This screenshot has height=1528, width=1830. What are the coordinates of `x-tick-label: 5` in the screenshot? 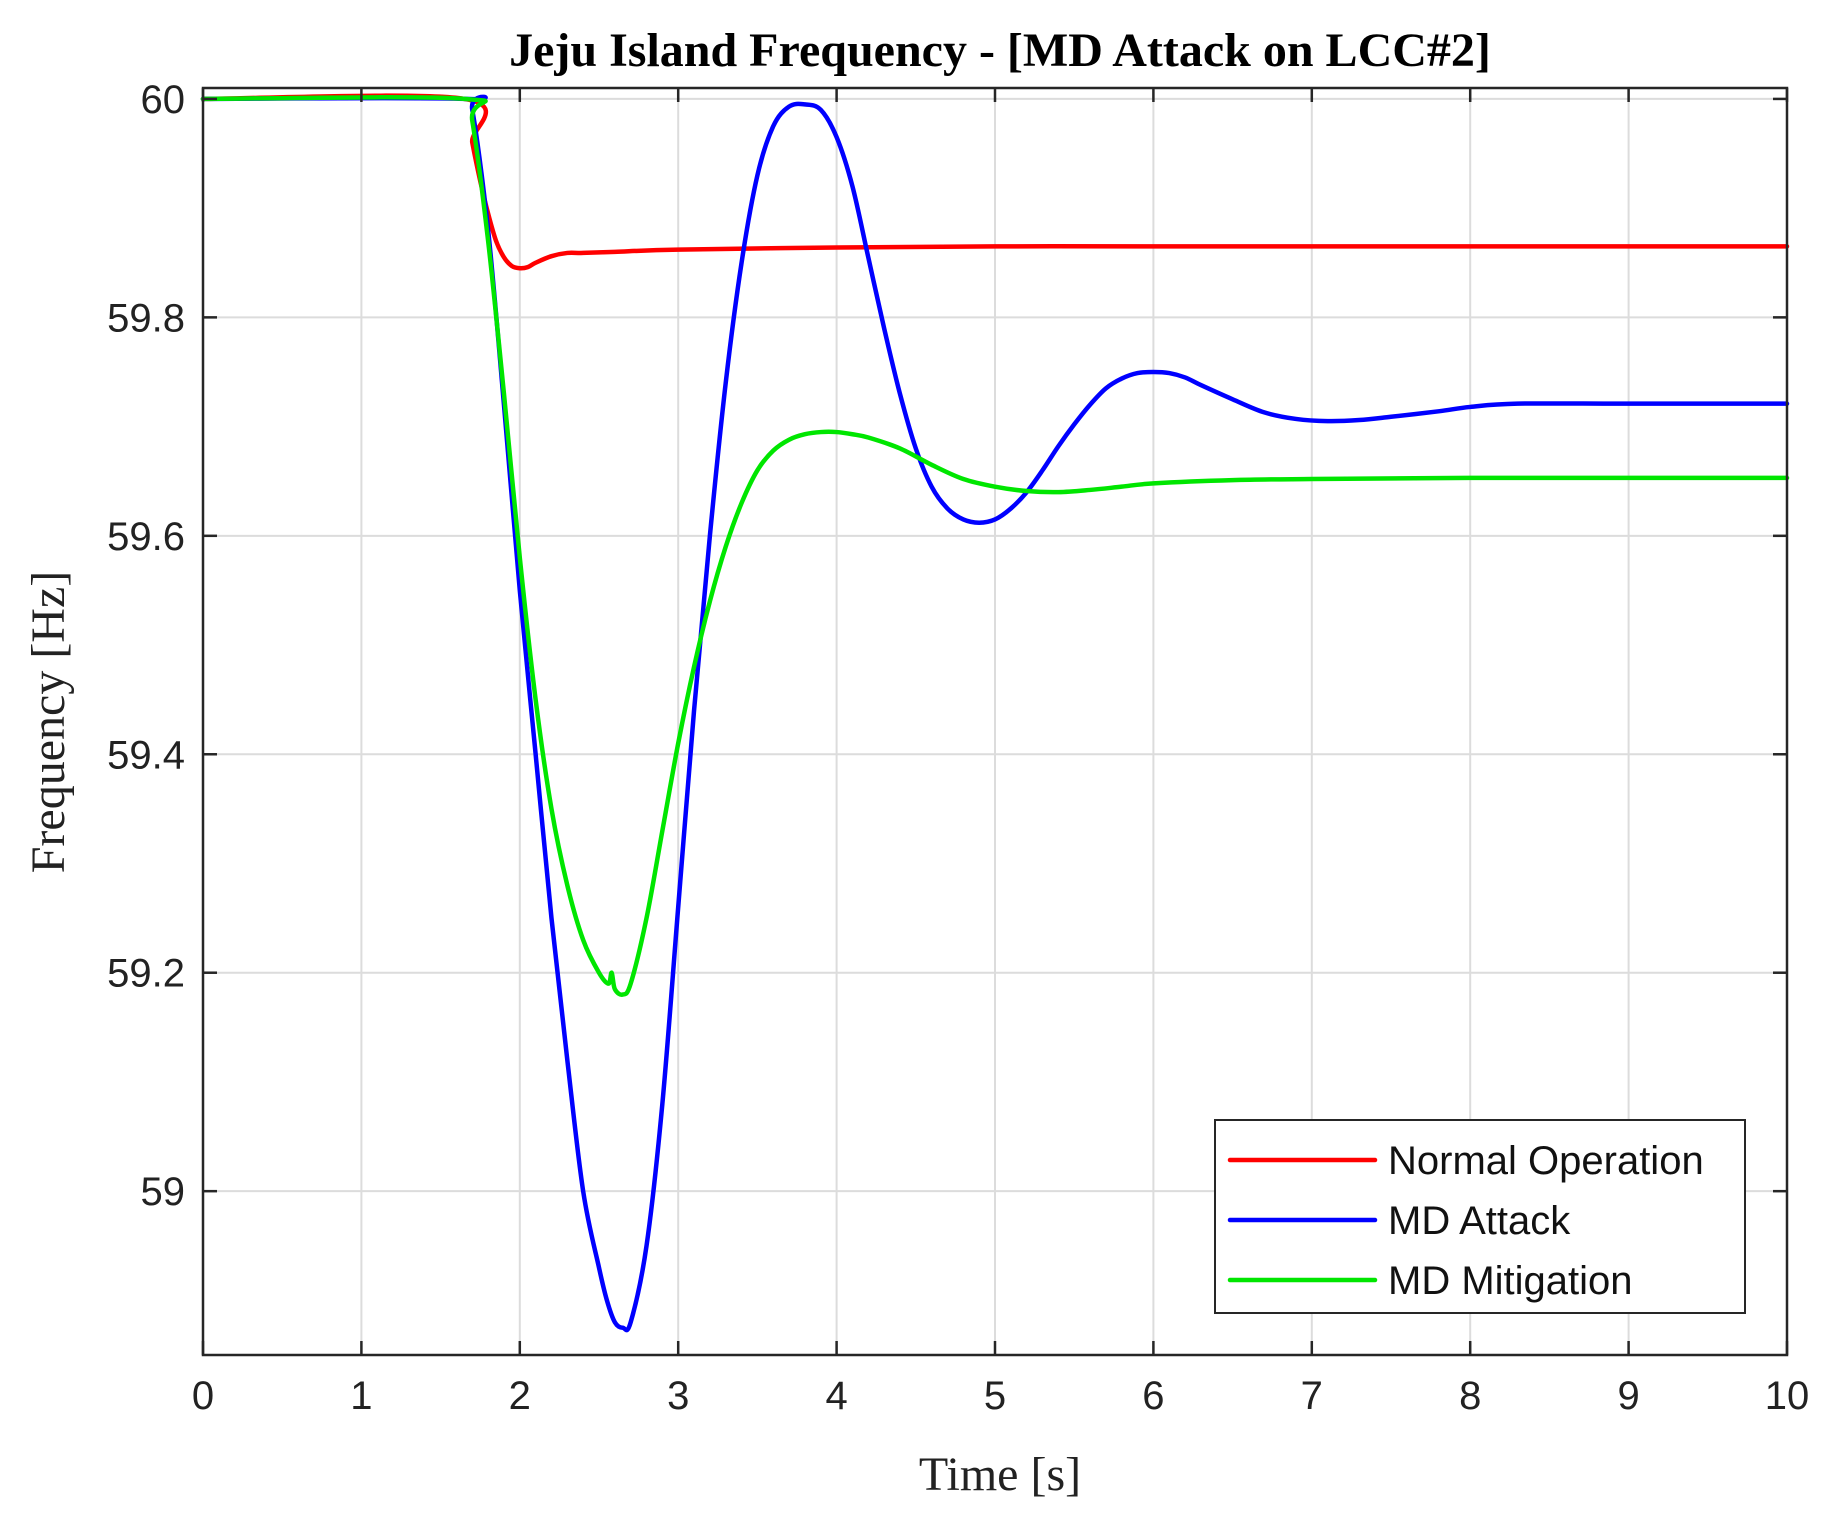 It's located at (995, 1396).